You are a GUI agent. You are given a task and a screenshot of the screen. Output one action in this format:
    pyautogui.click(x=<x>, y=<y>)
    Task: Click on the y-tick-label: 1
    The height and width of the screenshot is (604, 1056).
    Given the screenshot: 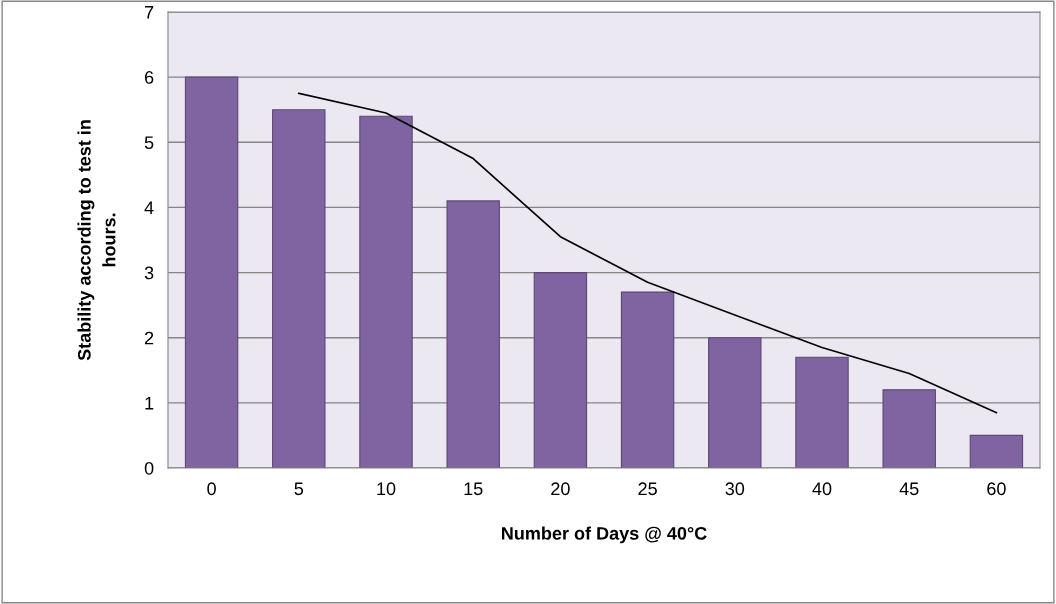 What is the action you would take?
    pyautogui.click(x=149, y=403)
    